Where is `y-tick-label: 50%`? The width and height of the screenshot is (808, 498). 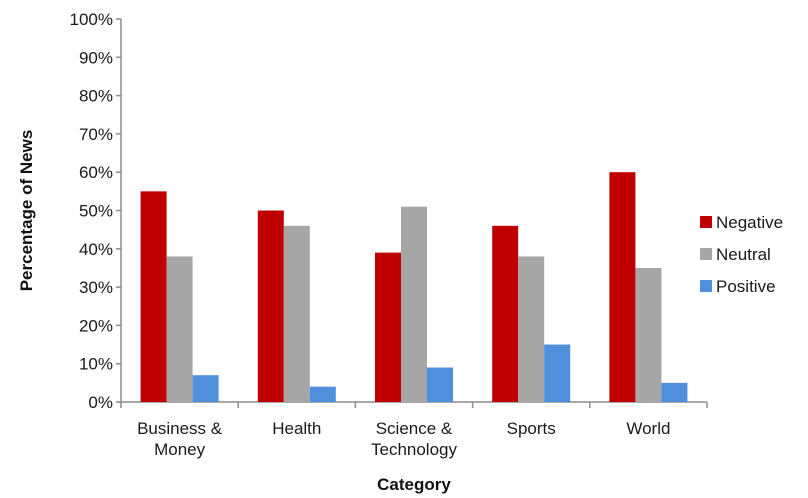 y-tick-label: 50% is located at coordinates (96, 211).